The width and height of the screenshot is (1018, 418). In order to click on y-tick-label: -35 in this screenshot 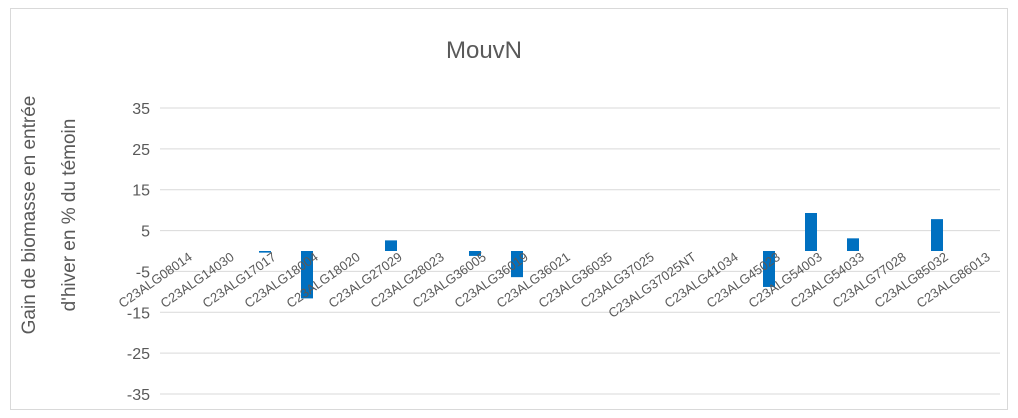, I will do `click(138, 395)`.